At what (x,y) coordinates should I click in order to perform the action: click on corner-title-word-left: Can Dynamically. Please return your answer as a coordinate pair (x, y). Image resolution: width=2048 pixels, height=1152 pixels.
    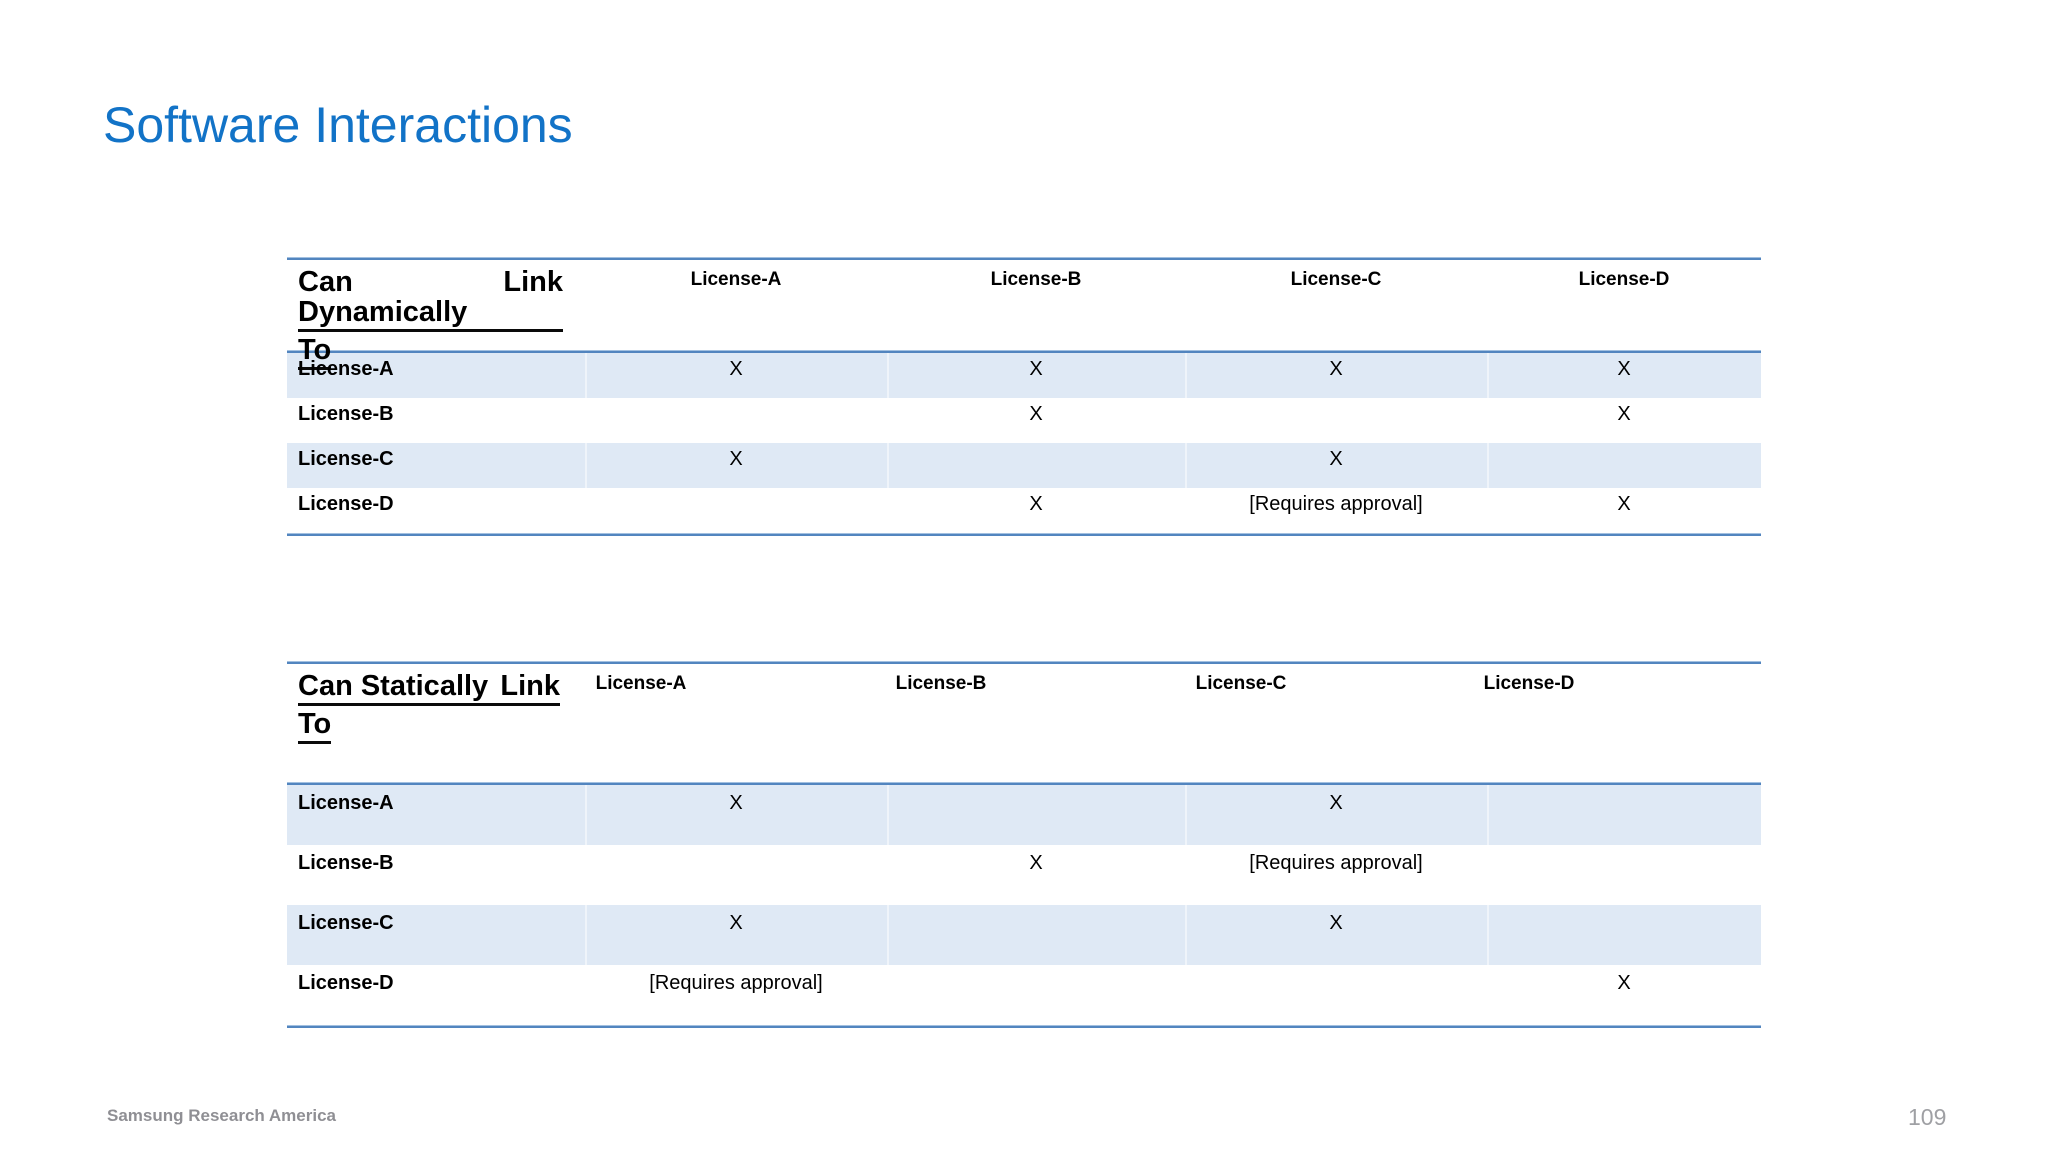
    Looking at the image, I should click on (383, 297).